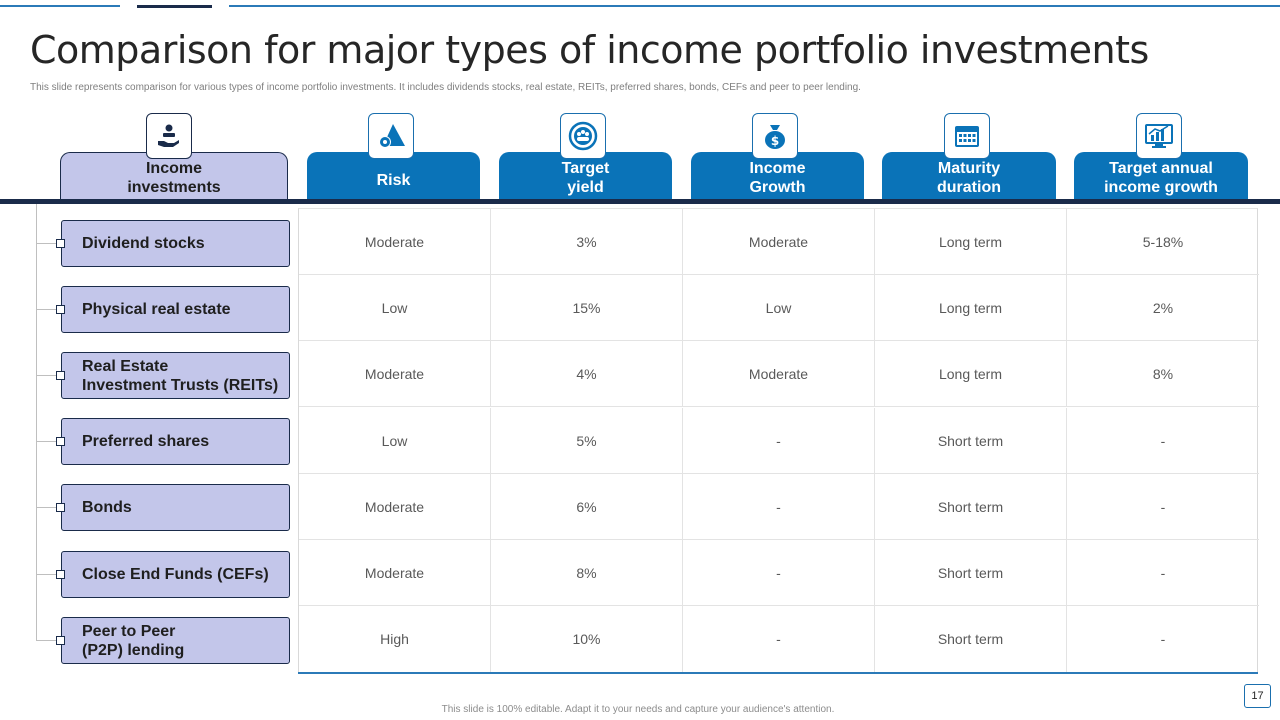  What do you see at coordinates (587, 441) in the screenshot?
I see `table-cell: 5%` at bounding box center [587, 441].